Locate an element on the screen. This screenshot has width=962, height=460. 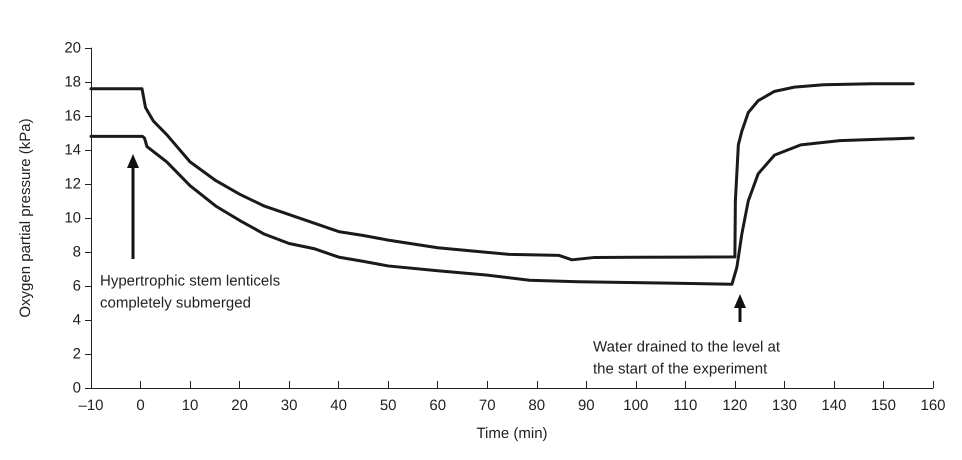
x-tick-label: 110 is located at coordinates (685, 405).